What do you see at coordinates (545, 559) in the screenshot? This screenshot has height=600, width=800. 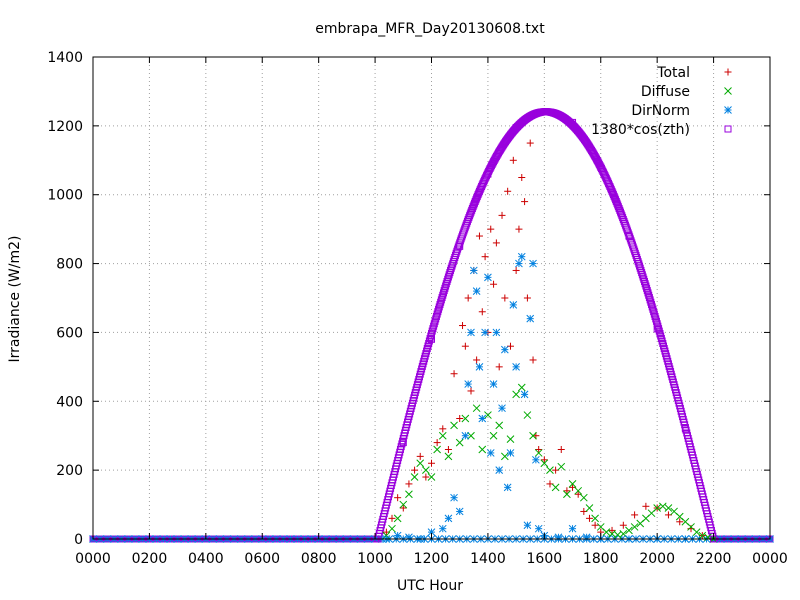 I see `x-tick-label: 1600` at bounding box center [545, 559].